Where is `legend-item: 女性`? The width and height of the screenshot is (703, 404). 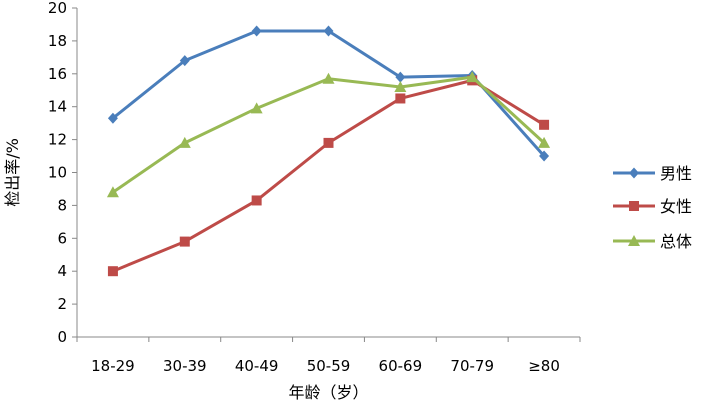
legend-item: 女性 is located at coordinates (652, 206).